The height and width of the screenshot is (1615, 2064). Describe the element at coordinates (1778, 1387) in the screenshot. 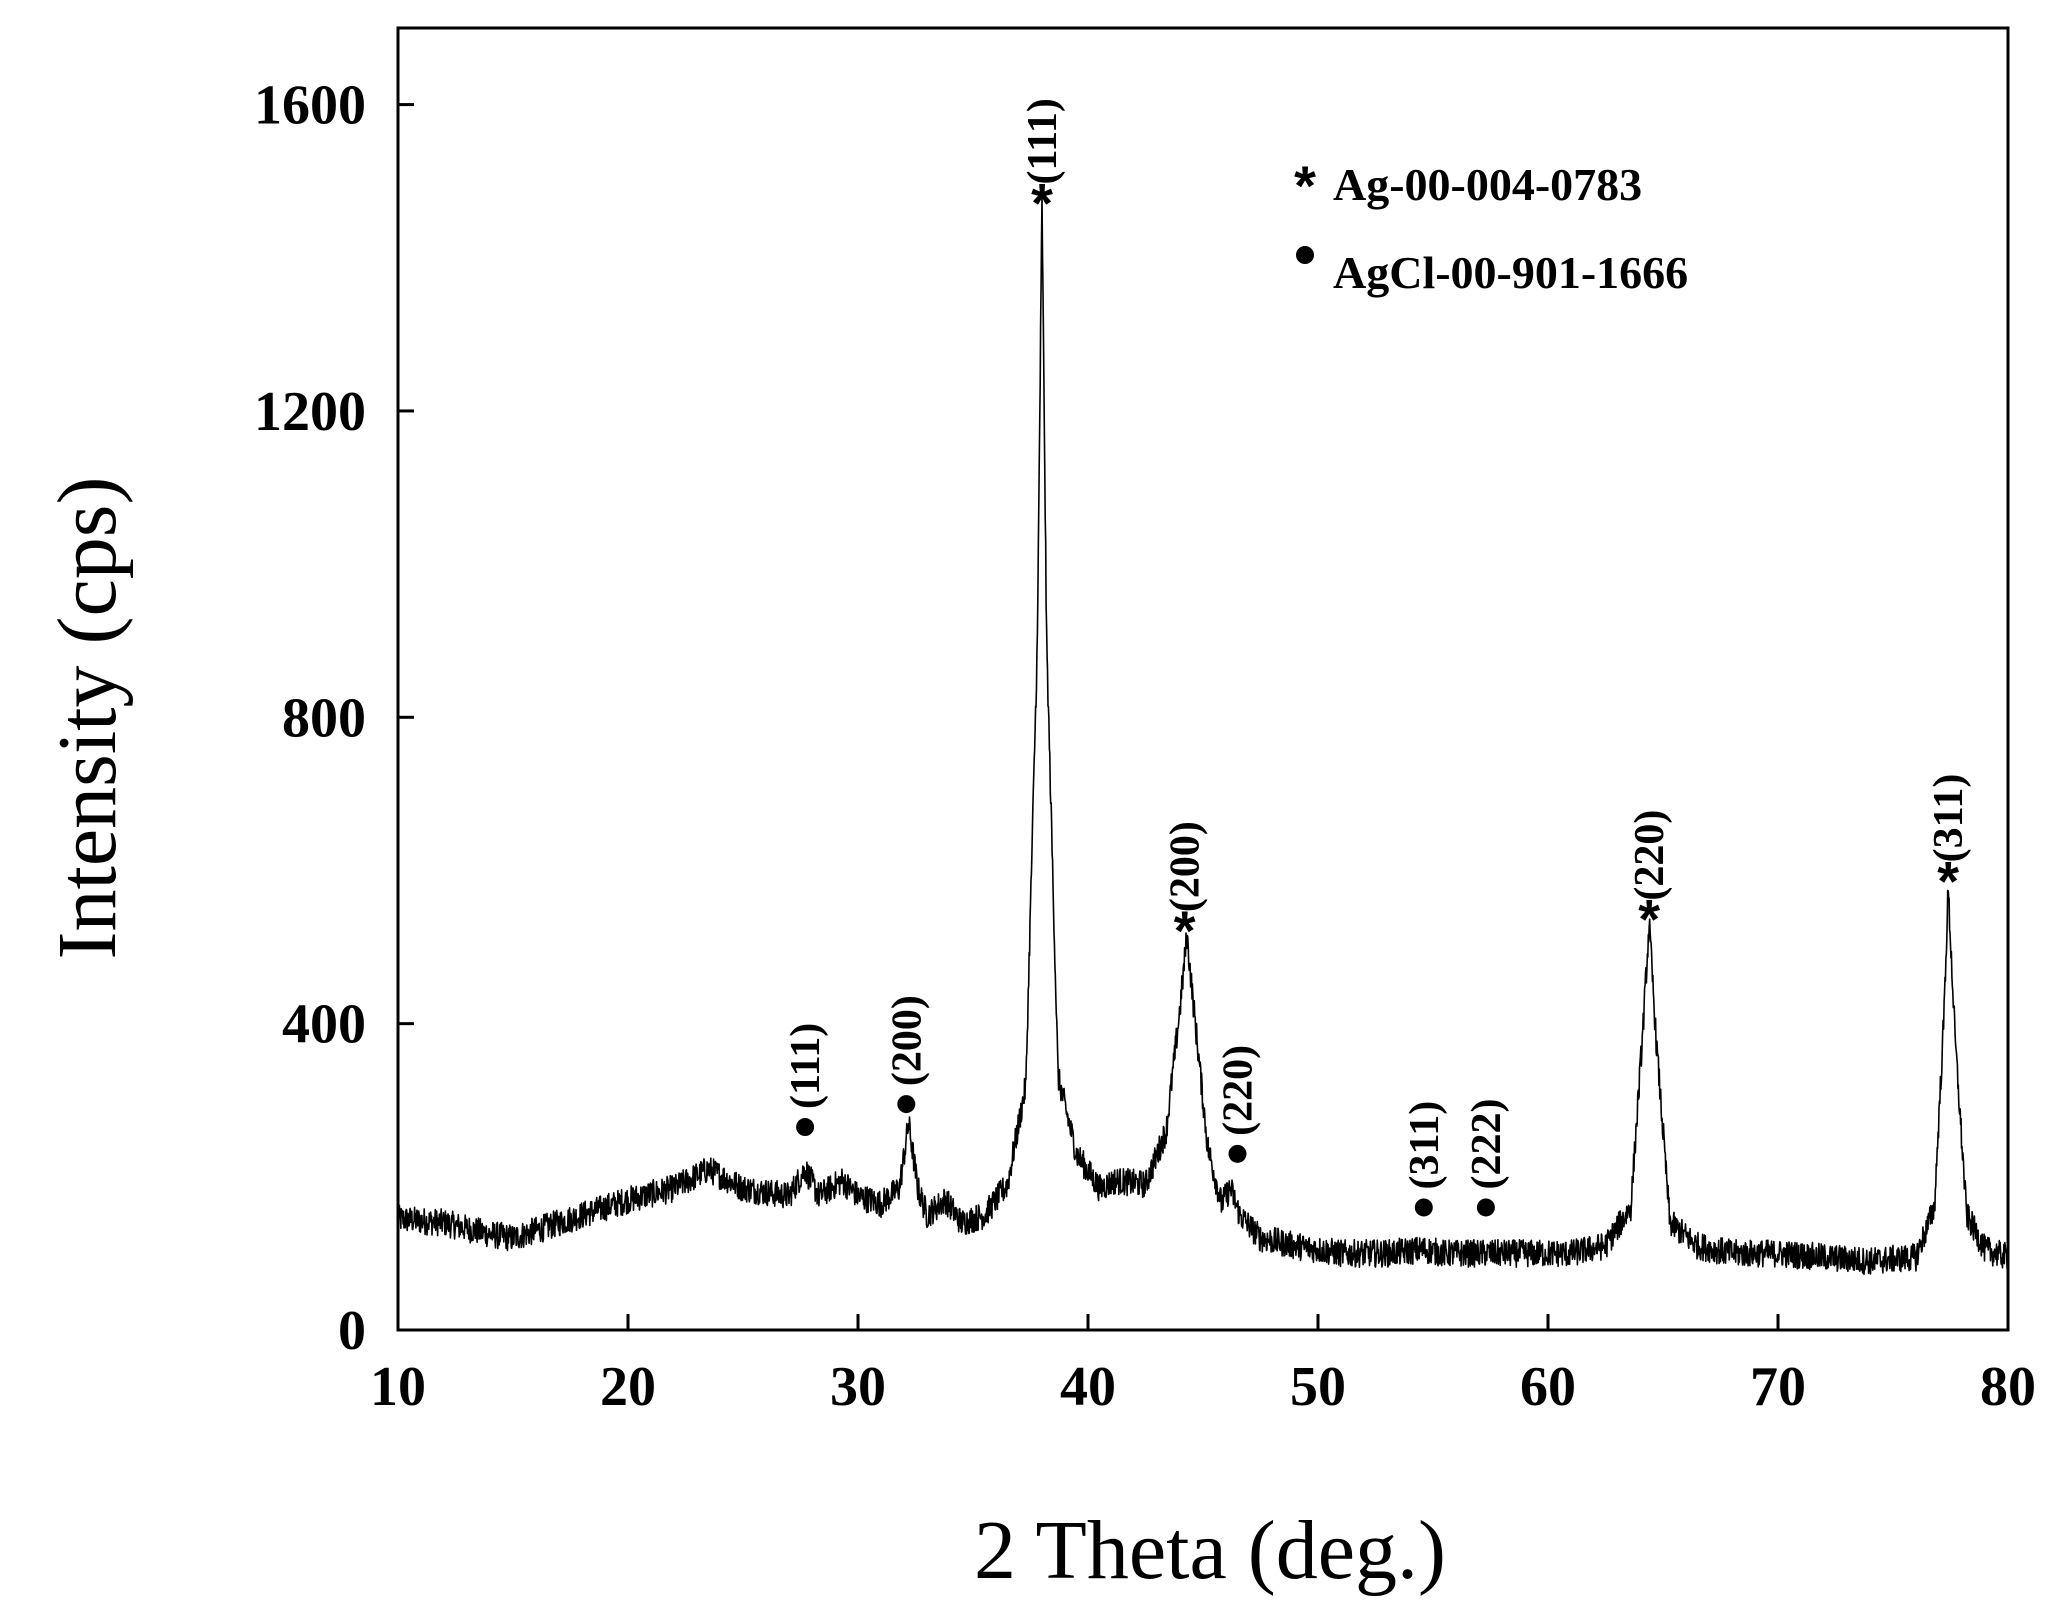

I see `x-tick-label: 70` at that location.